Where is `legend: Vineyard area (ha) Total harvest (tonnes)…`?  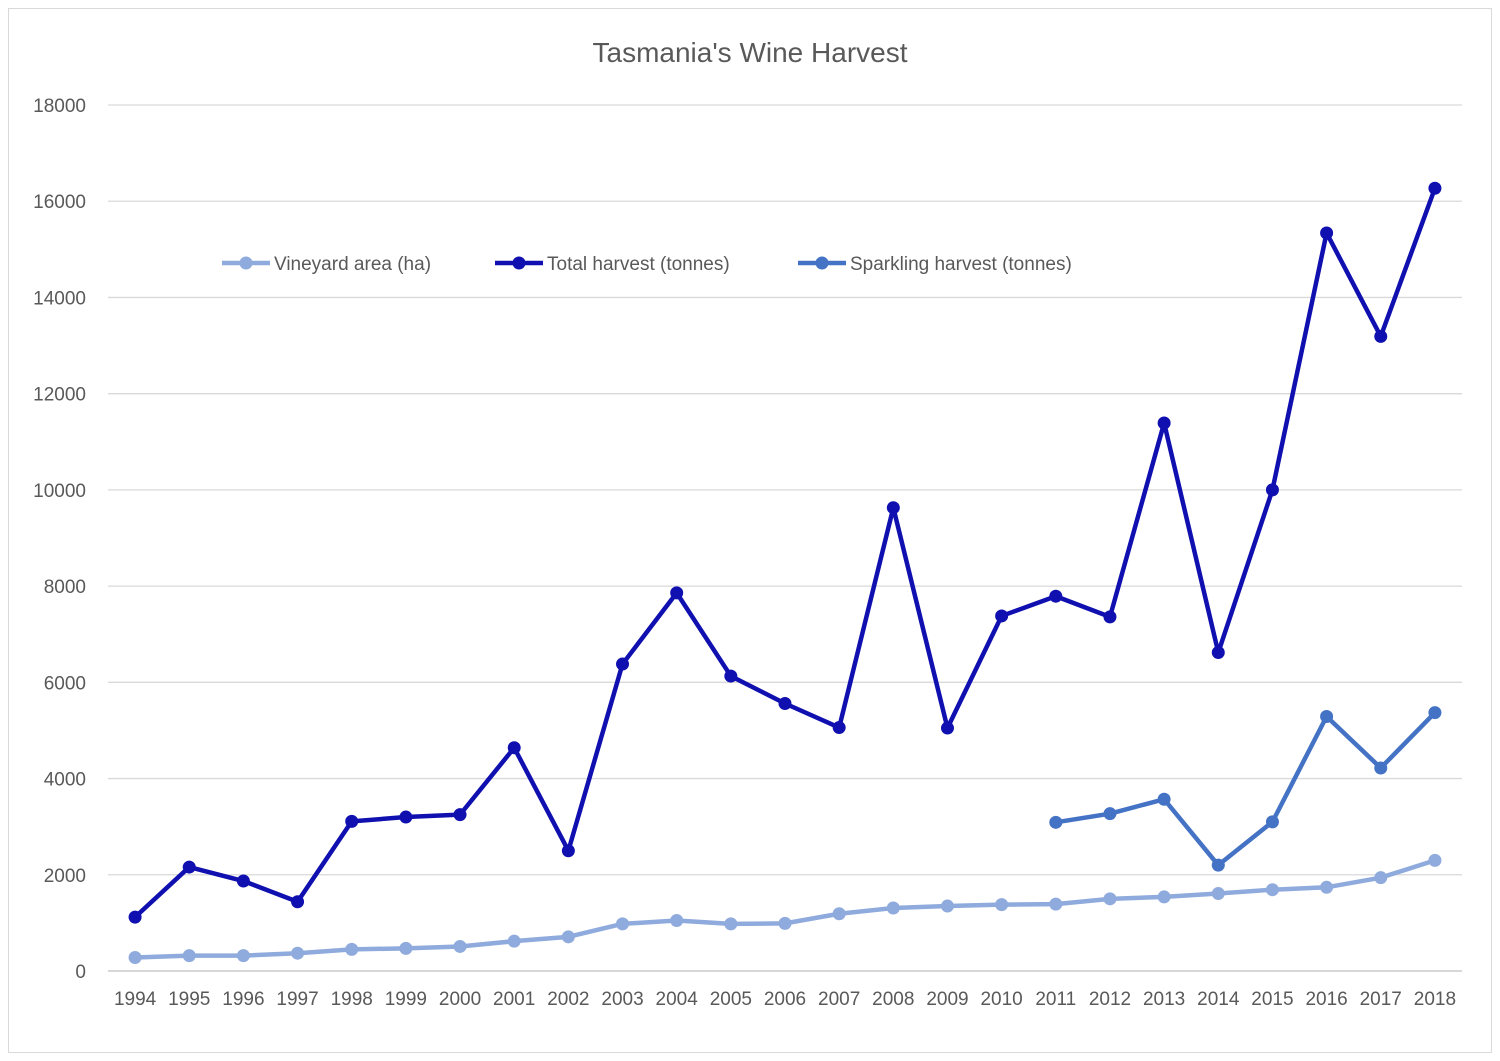
legend: Vineyard area (ha) Total harvest (tonnes)… is located at coordinates (647, 264).